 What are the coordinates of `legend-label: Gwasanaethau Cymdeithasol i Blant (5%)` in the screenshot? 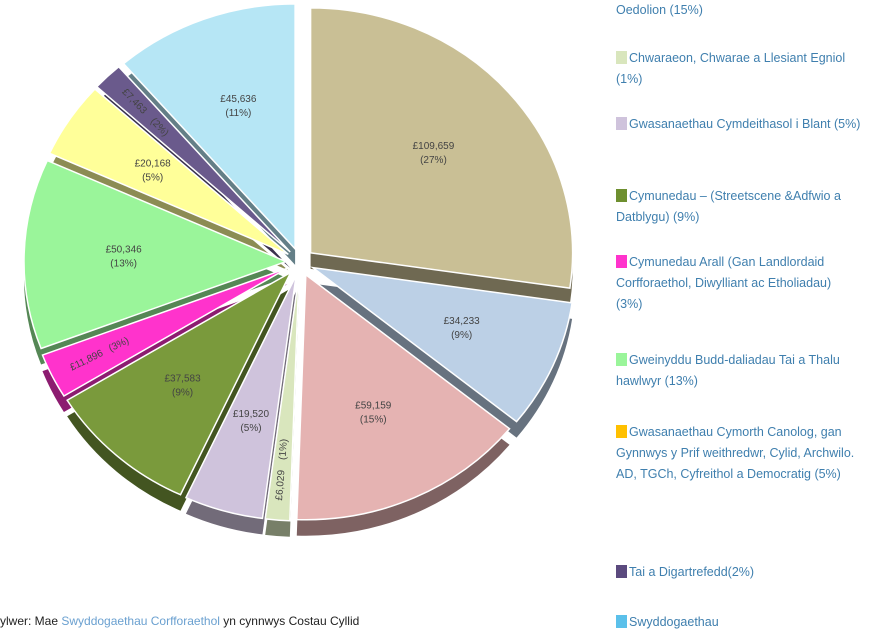 It's located at (745, 124).